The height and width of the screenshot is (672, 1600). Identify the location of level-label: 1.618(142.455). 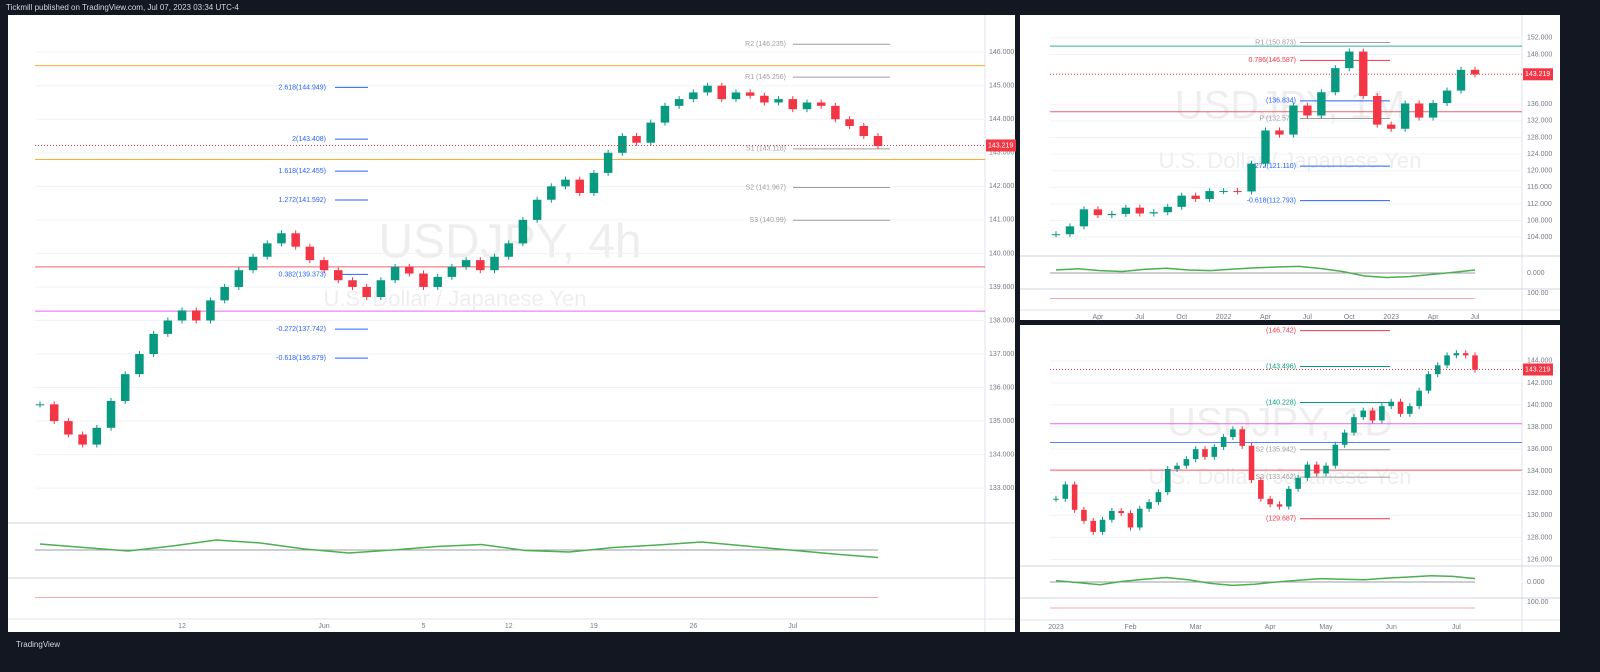
(302, 171).